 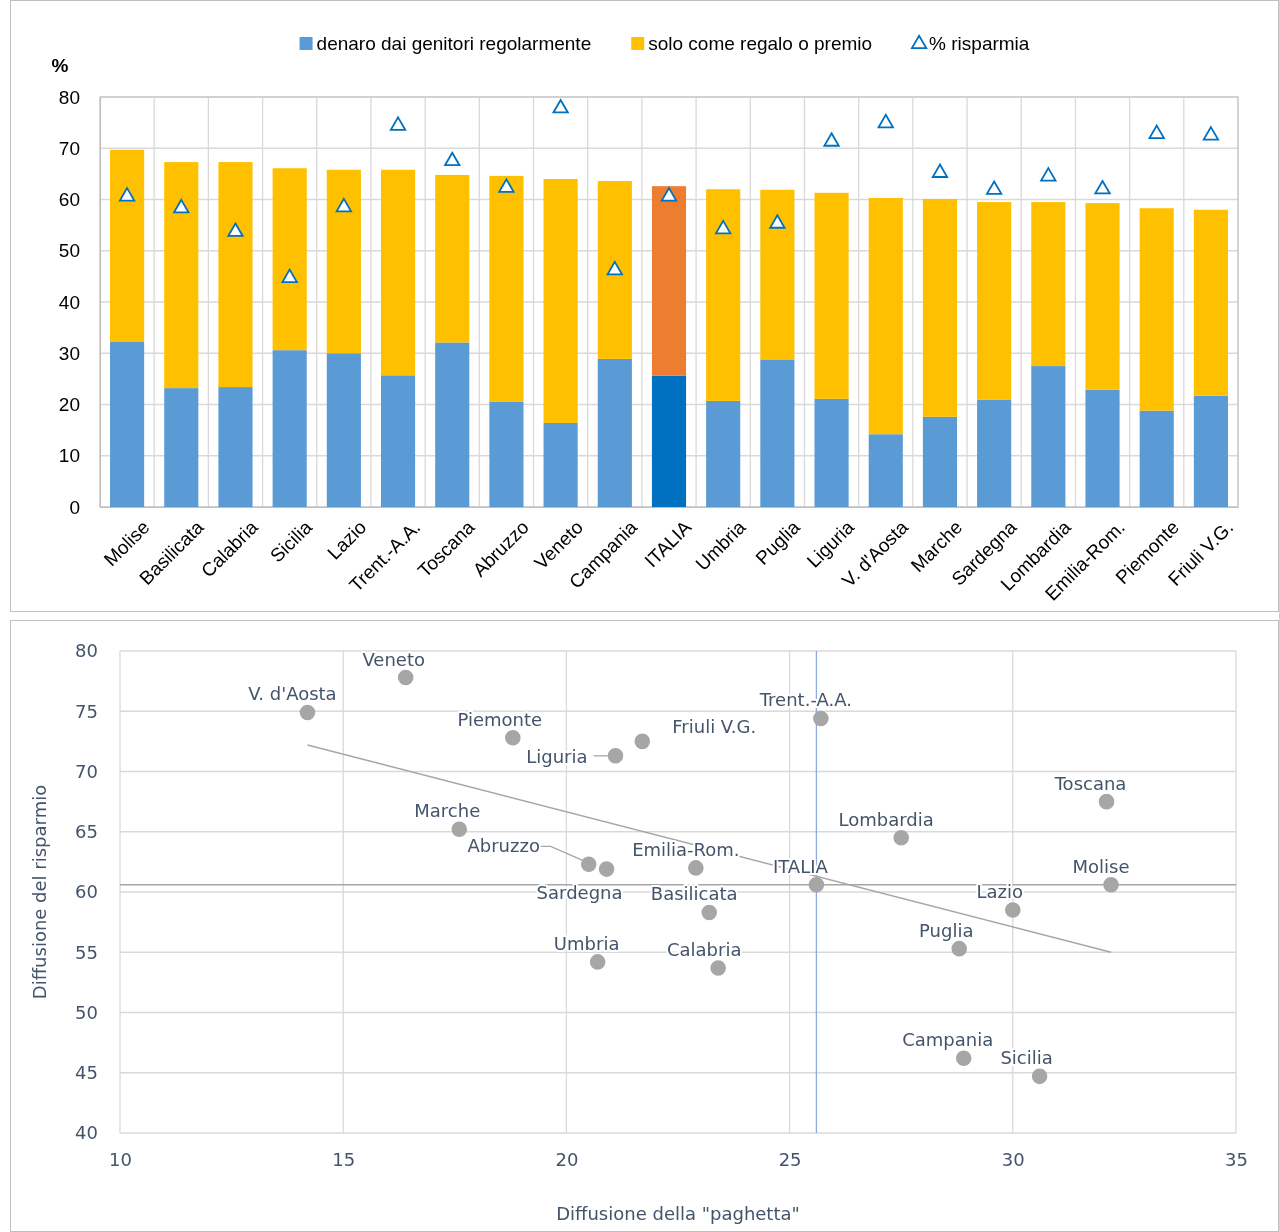 I want to click on annotation: Toscana, so click(x=1090, y=783).